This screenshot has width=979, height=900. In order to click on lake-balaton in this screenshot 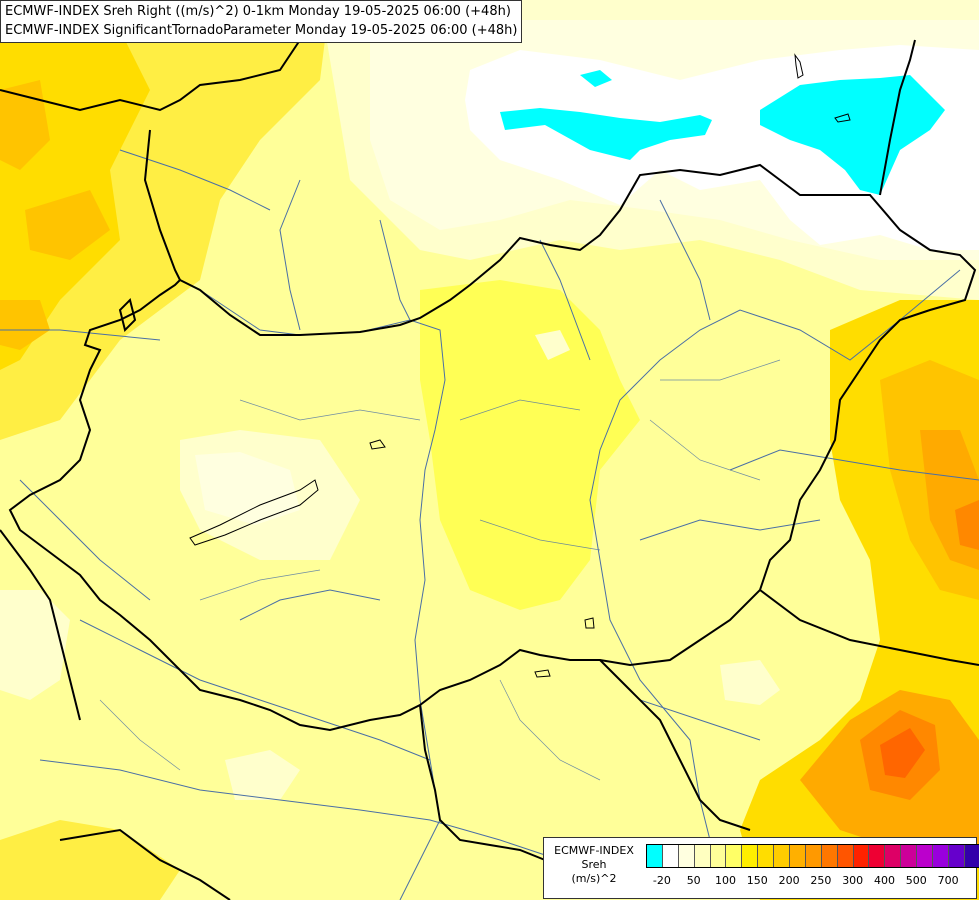, I will do `click(254, 512)`.